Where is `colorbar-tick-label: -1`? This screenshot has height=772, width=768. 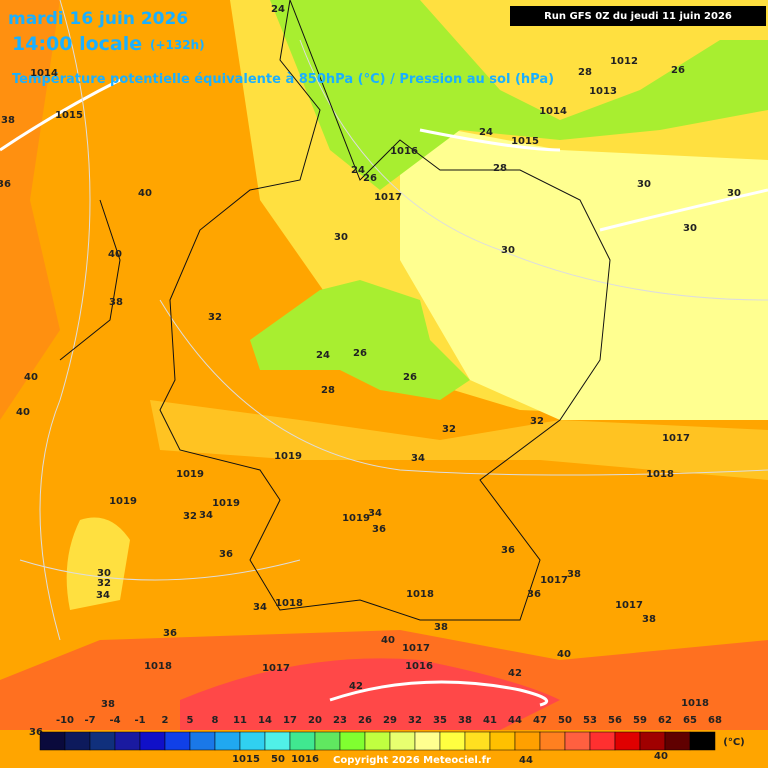 colorbar-tick-label: -1 is located at coordinates (139, 720).